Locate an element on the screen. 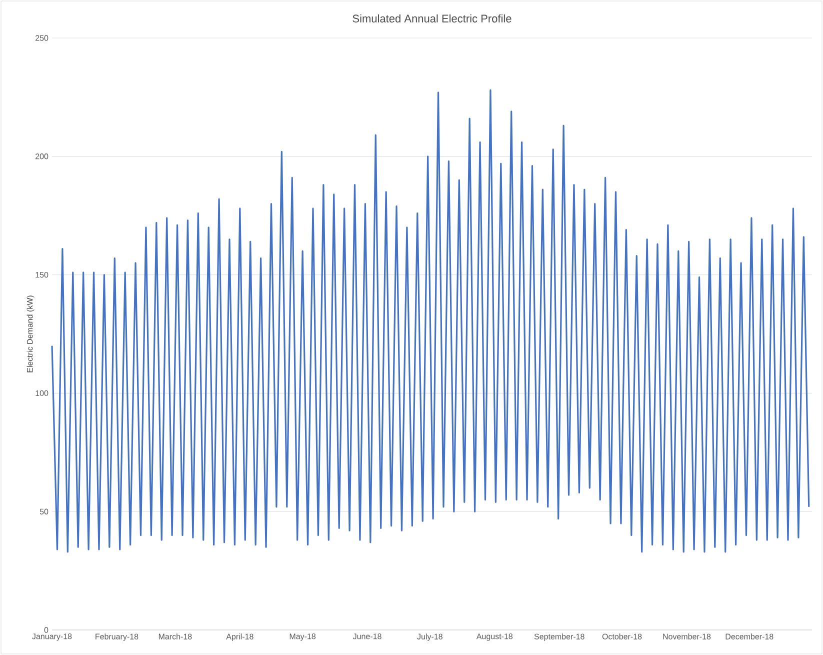  y-tick-label: 250 is located at coordinates (42, 38).